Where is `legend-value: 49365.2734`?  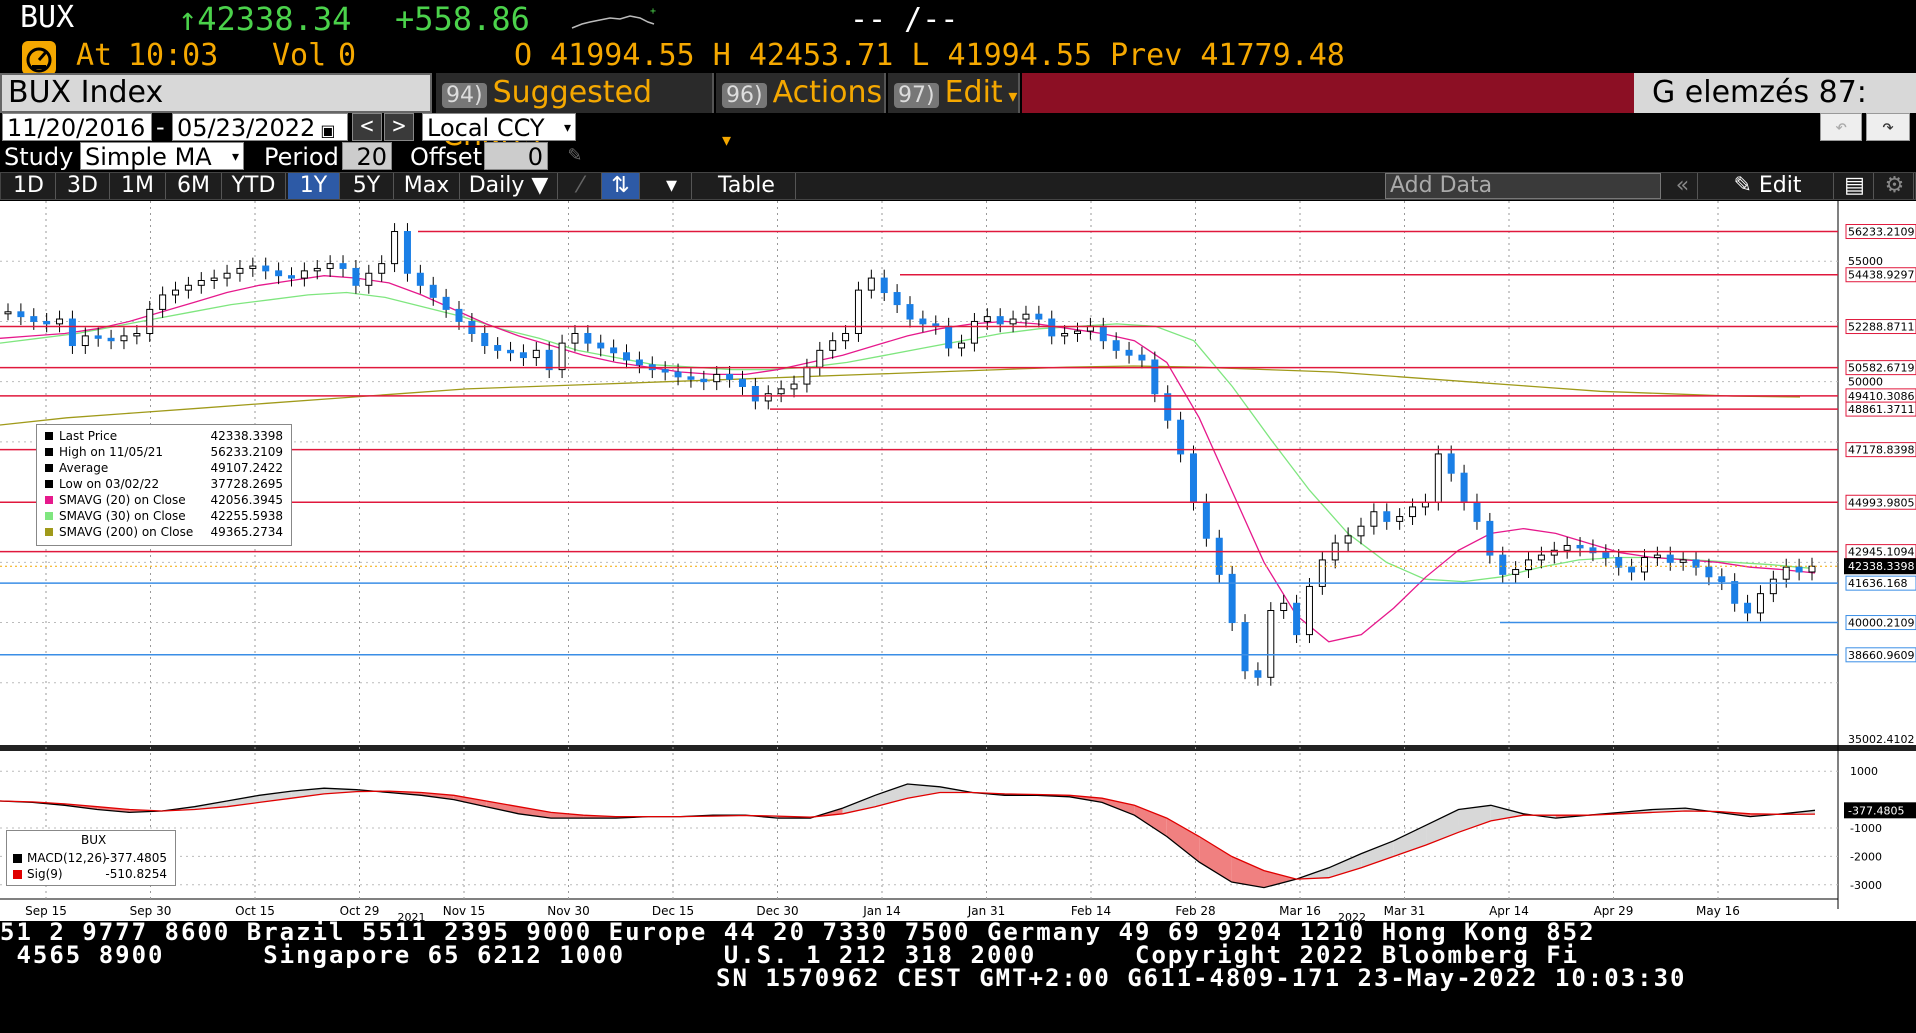 legend-value: 49365.2734 is located at coordinates (246, 532).